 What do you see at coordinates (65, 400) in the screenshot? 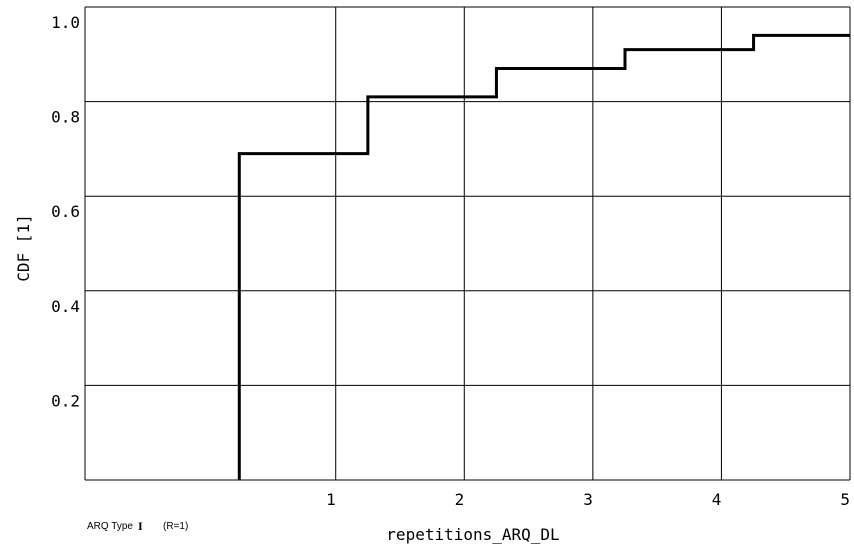
I see `y-tick-label-0.2: 0.2` at bounding box center [65, 400].